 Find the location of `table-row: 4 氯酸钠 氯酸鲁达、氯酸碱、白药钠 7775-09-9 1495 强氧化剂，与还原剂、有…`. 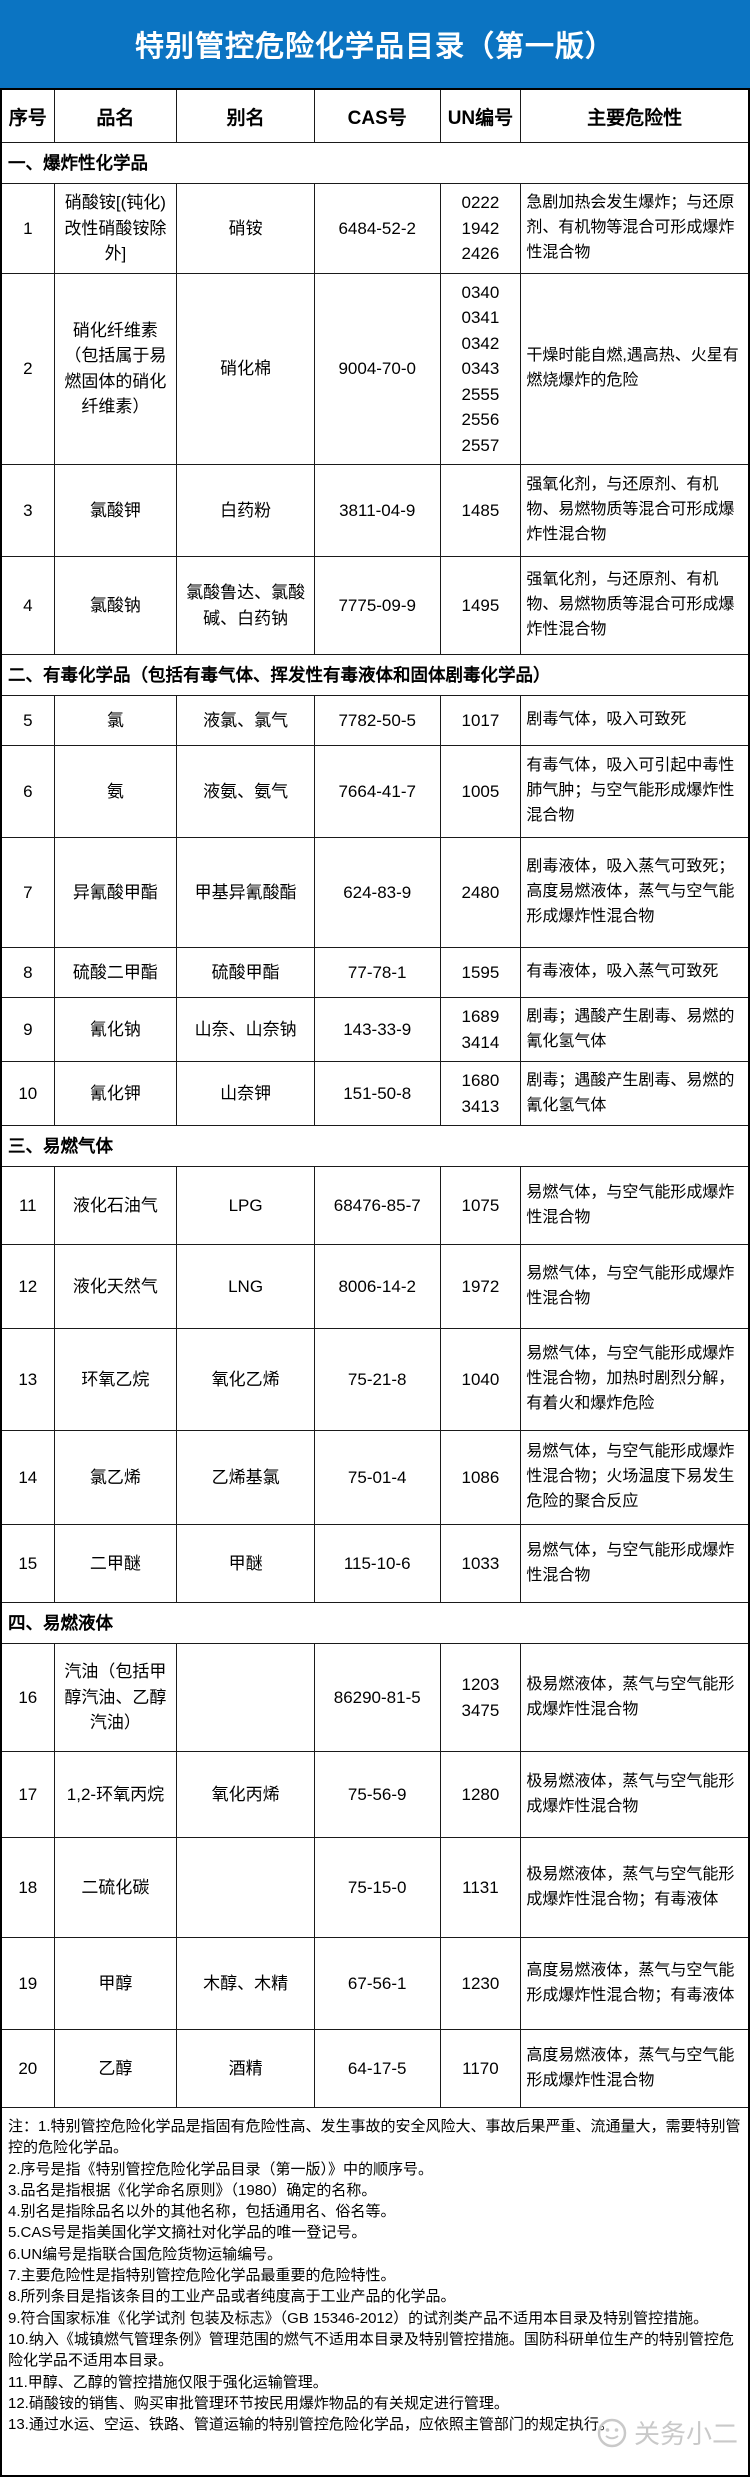

table-row: 4 氯酸钠 氯酸鲁达、氯酸碱、白药钠 7775-09-9 1495 强氧化剂，与还原剂、有… is located at coordinates (375, 605).